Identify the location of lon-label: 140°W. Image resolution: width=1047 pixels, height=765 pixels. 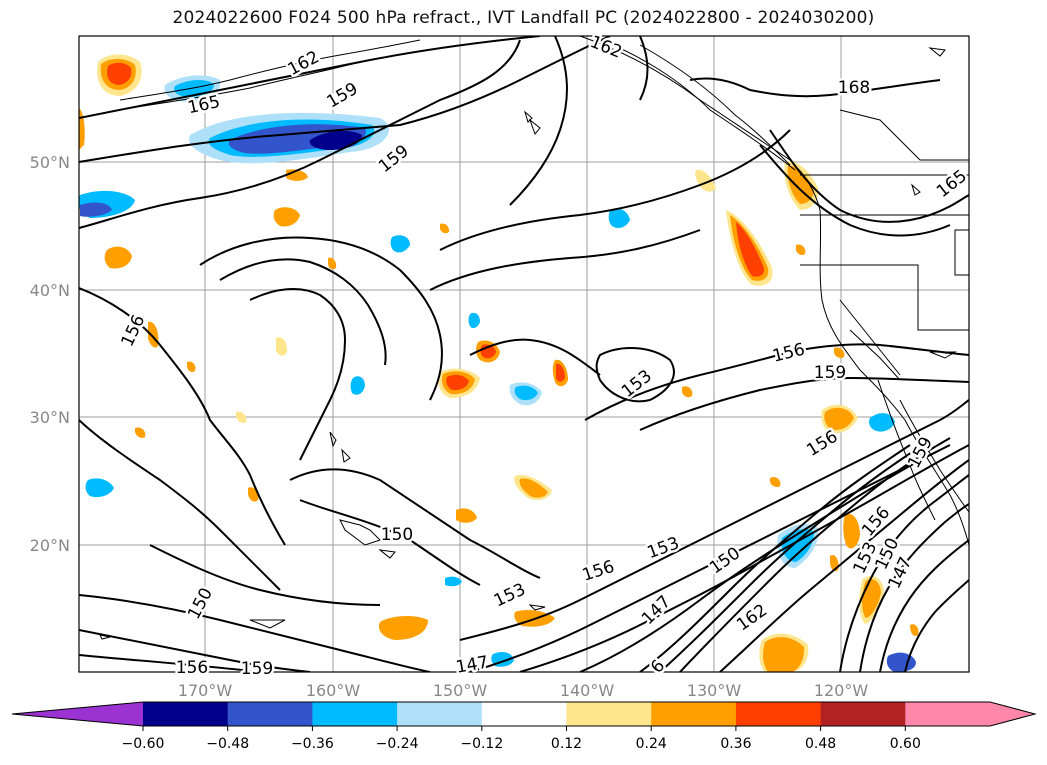
(587, 690).